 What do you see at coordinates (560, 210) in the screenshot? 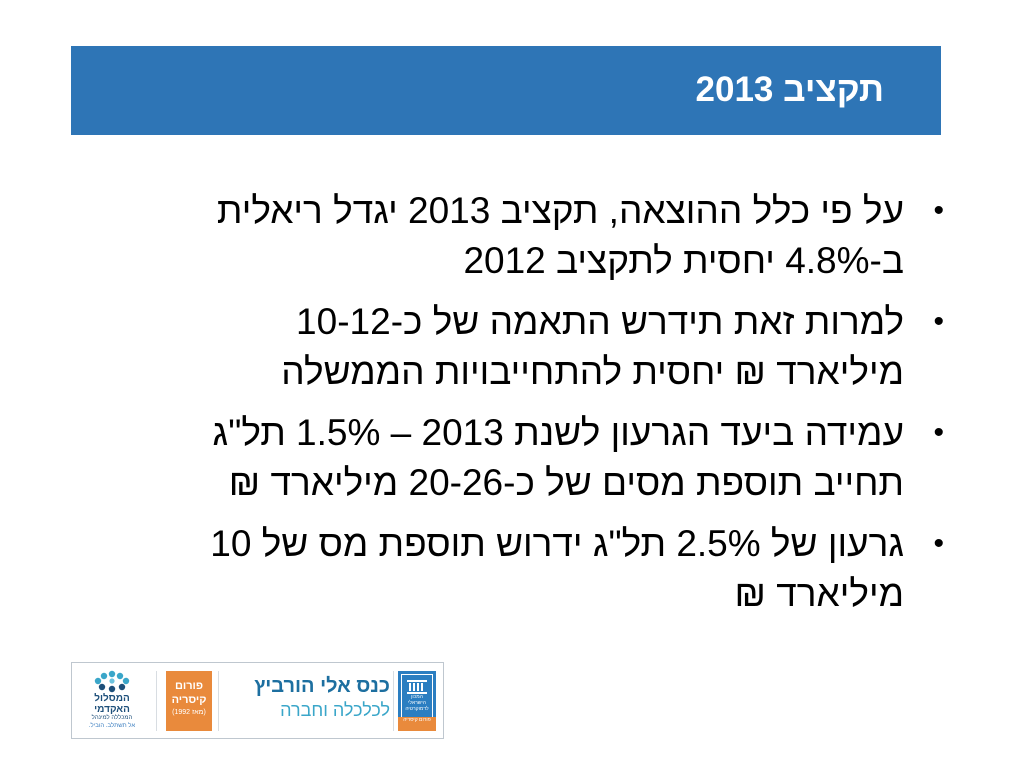
I see `bullet-text-line: על פי כלל ההוצאה, תקציב 2013 יגדל ריאלית` at bounding box center [560, 210].